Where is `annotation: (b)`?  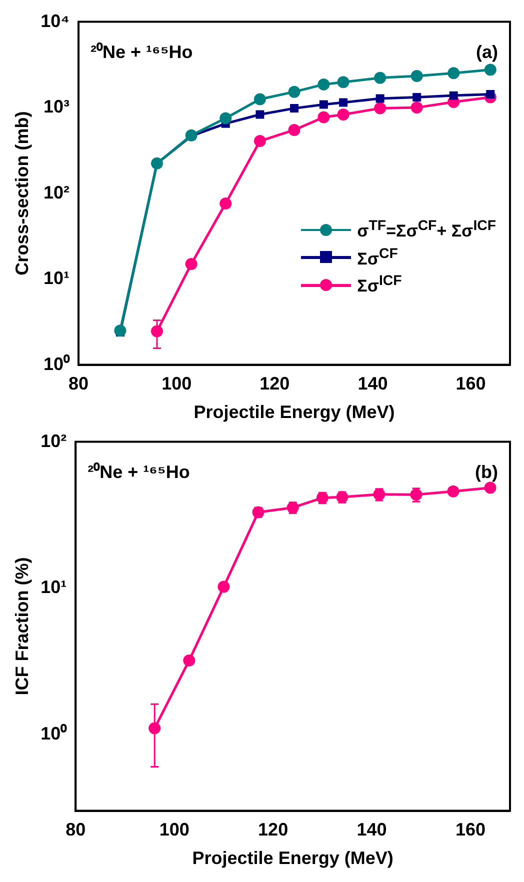 annotation: (b) is located at coordinates (486, 472).